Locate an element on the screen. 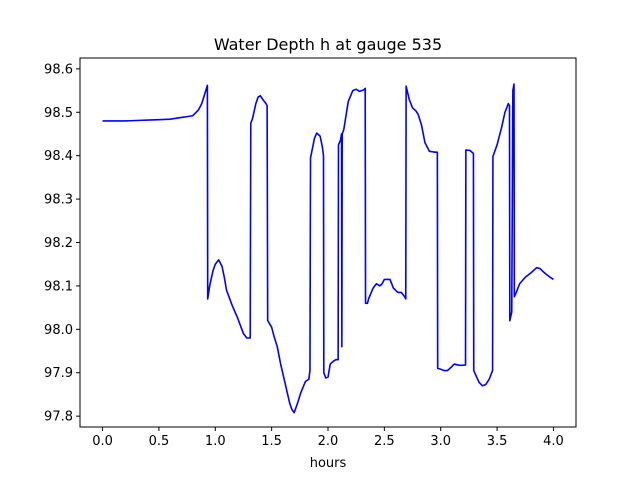  x-tick-label: 1.0 is located at coordinates (215, 441).